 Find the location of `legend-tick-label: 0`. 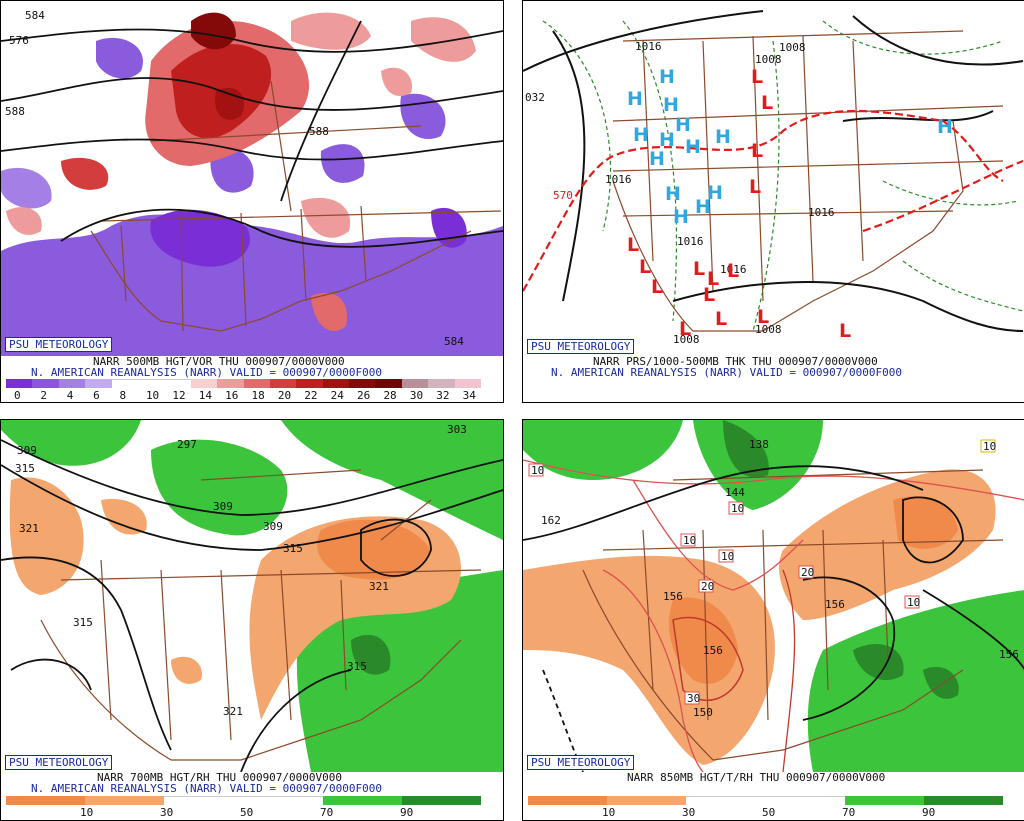

legend-tick-label: 0 is located at coordinates (17, 395).